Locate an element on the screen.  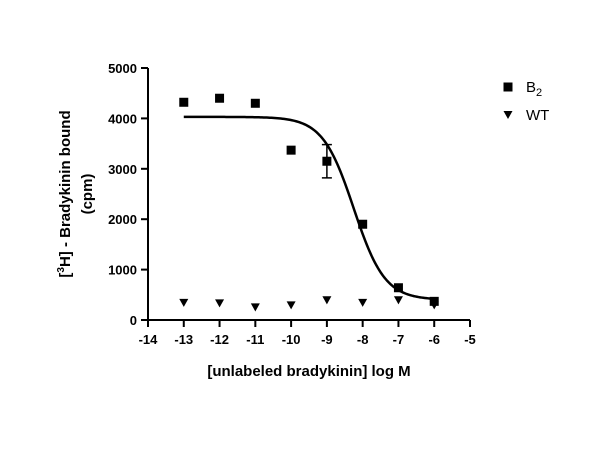
x-tick-label: -8 is located at coordinates (363, 339).